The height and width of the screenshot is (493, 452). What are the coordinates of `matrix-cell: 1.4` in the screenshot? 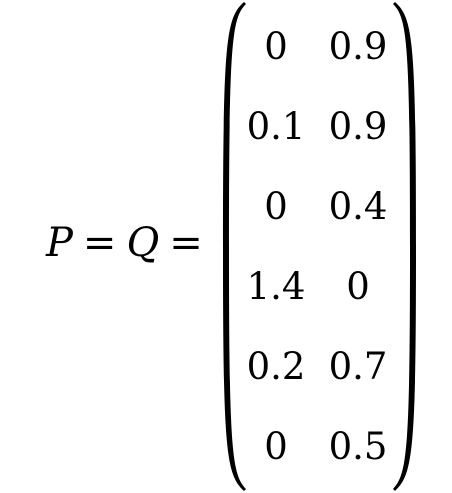 It's located at (276, 286).